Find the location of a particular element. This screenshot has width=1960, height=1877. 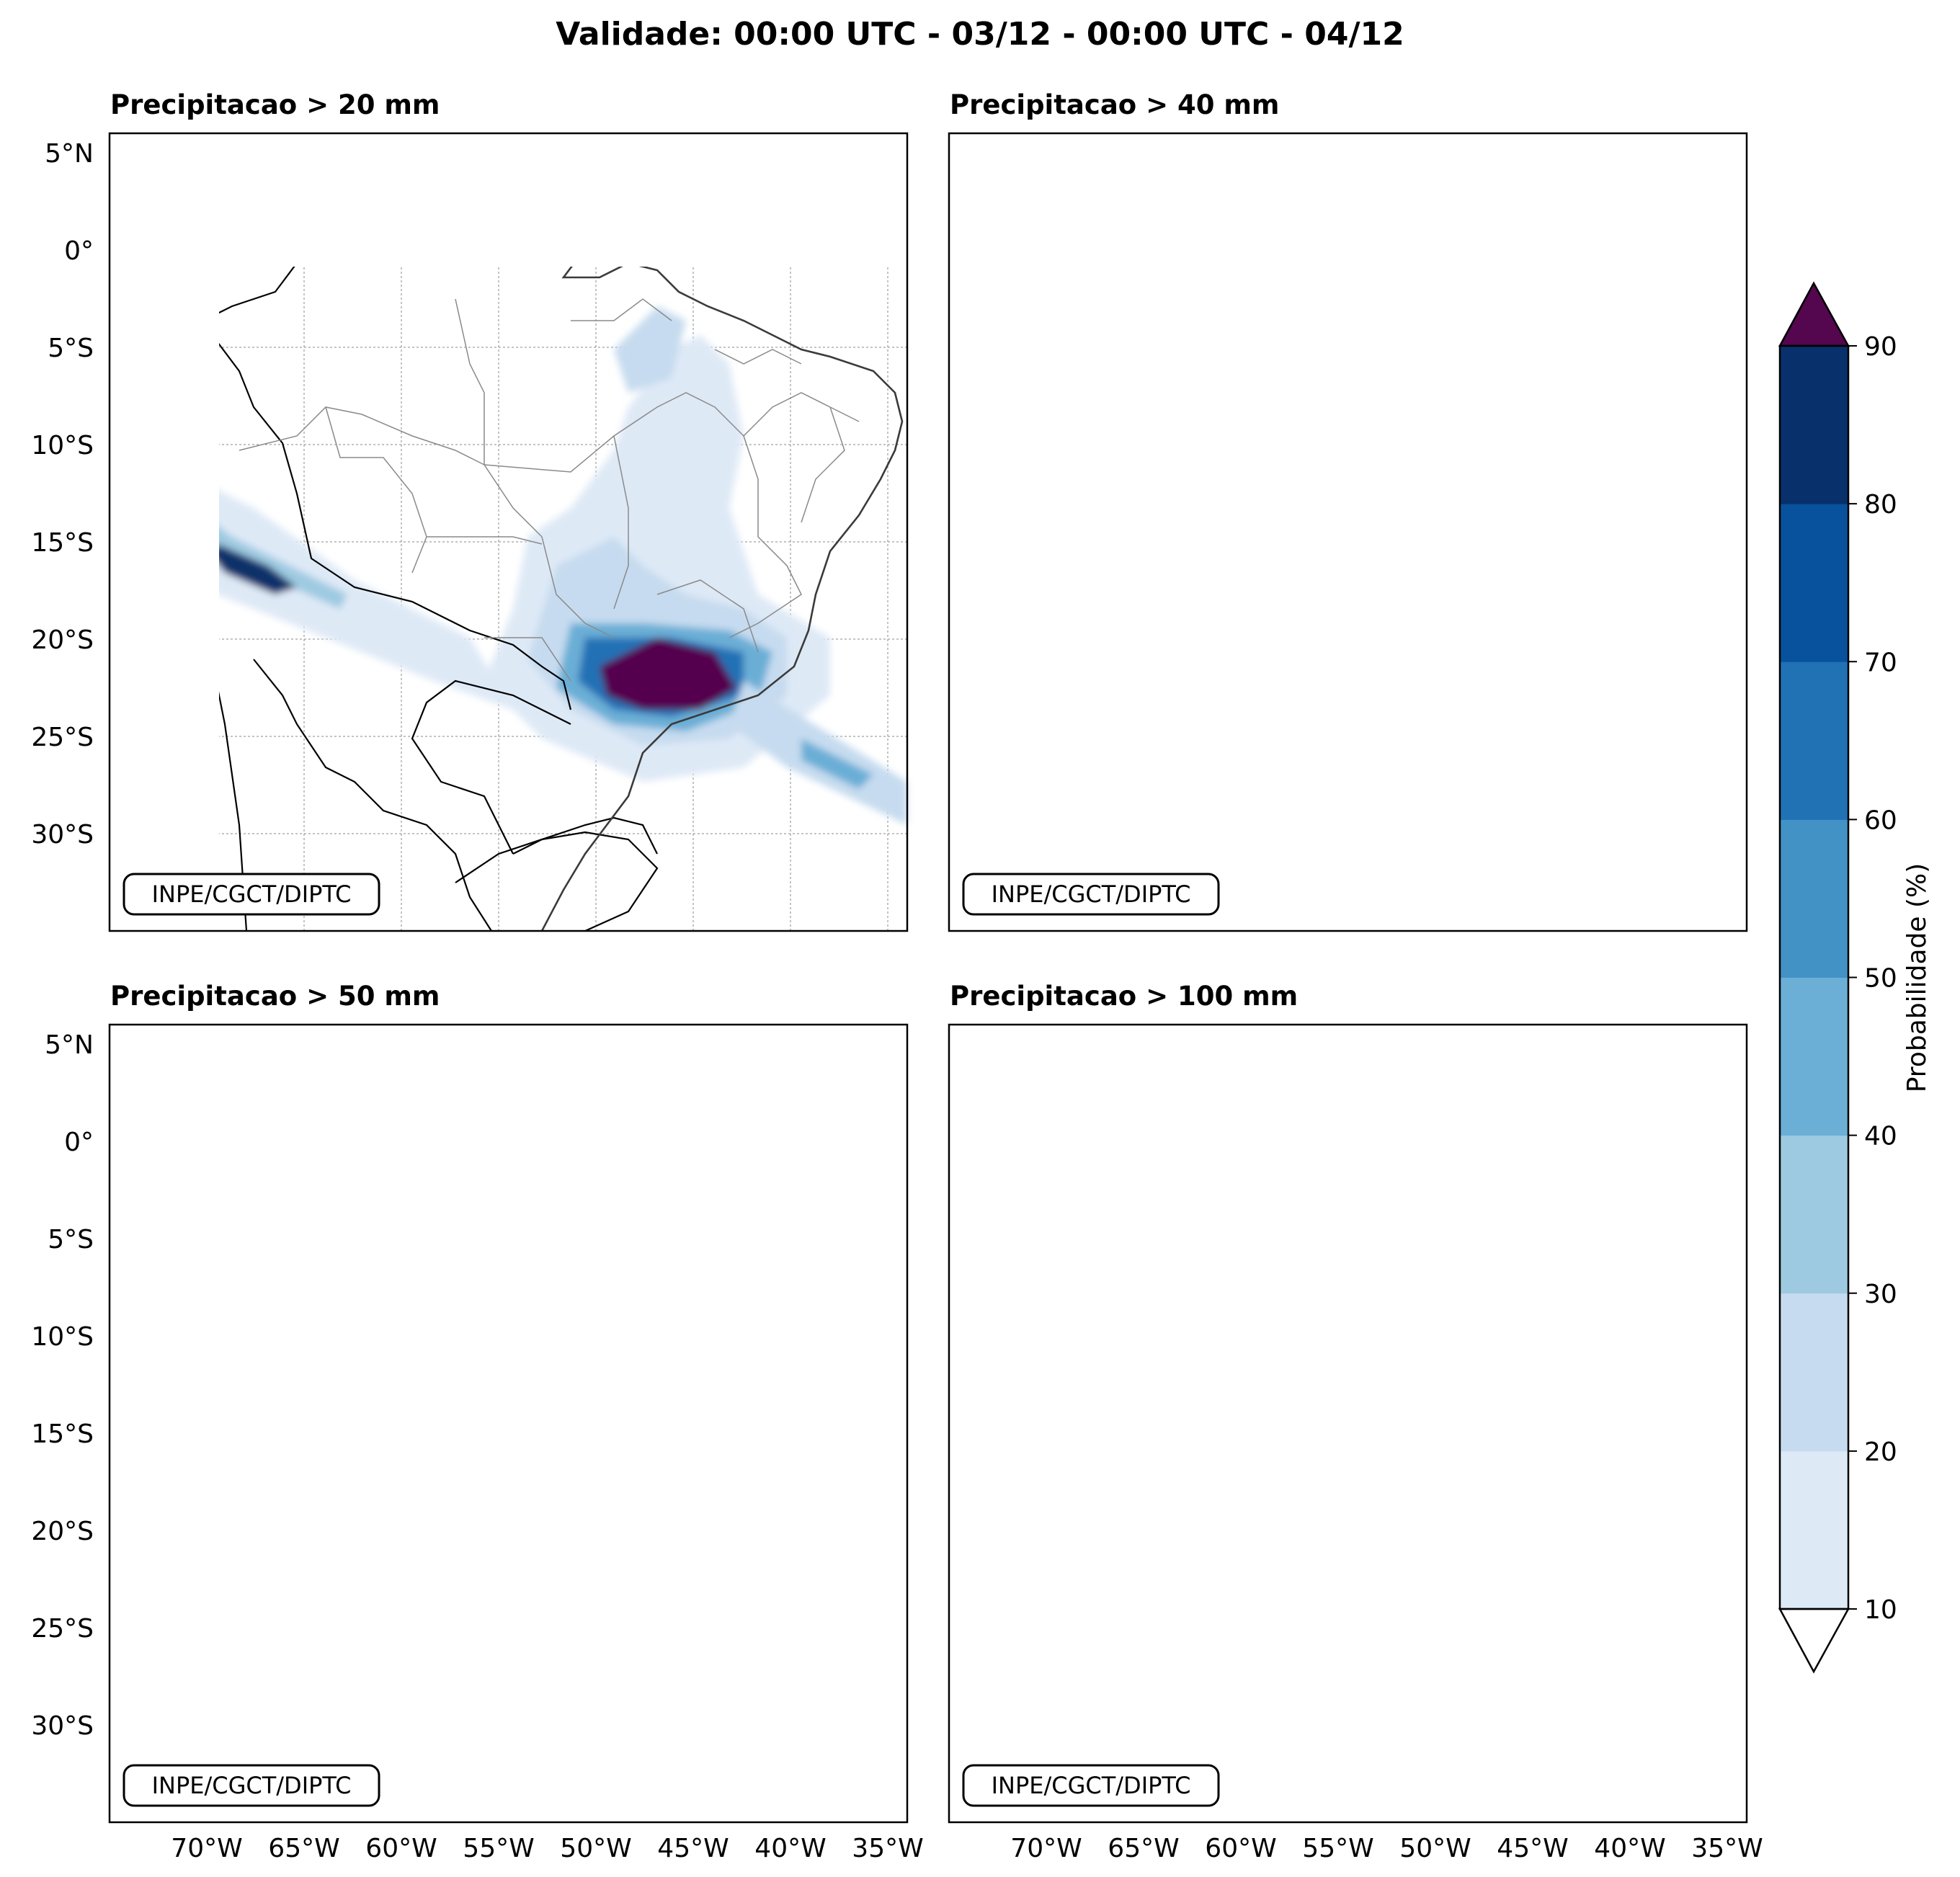

map-area is located at coordinates (563, 599).